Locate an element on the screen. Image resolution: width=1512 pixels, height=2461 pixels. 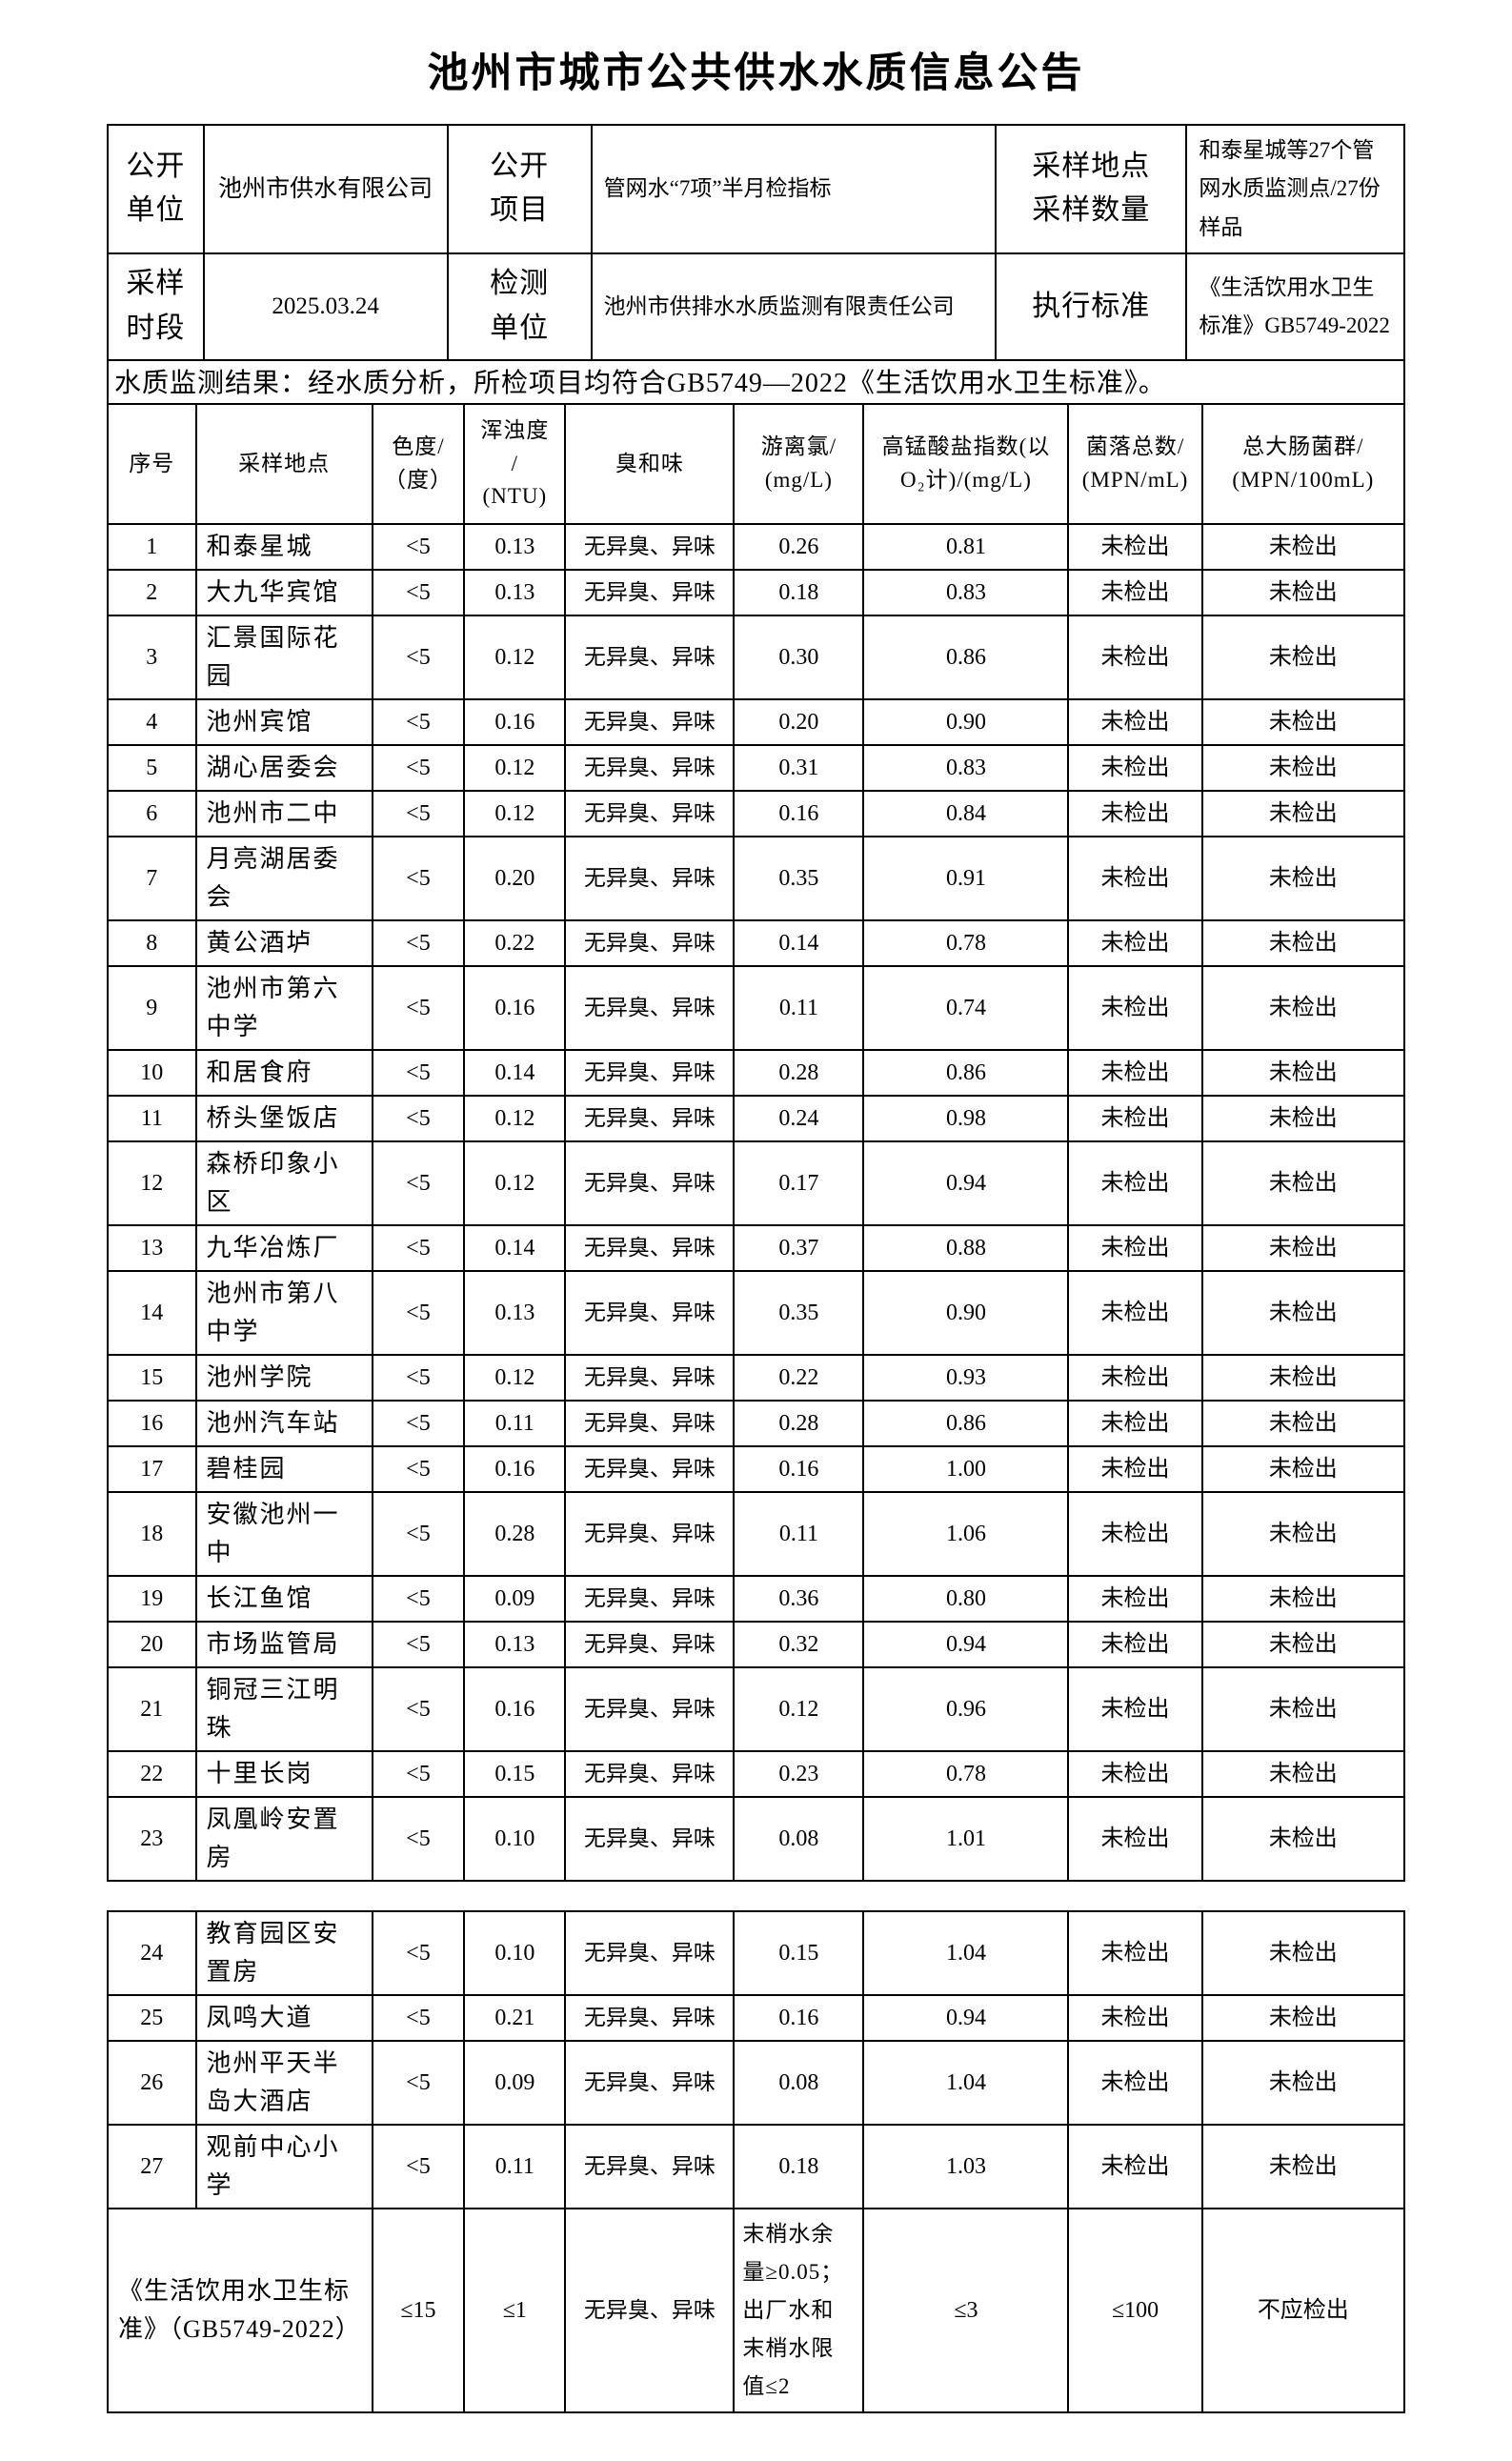
table-row: 11 桥头堡饭店 <5 0.12 无异臭、异味 0.24 0.98 未检出 未检出 is located at coordinates (756, 1118).